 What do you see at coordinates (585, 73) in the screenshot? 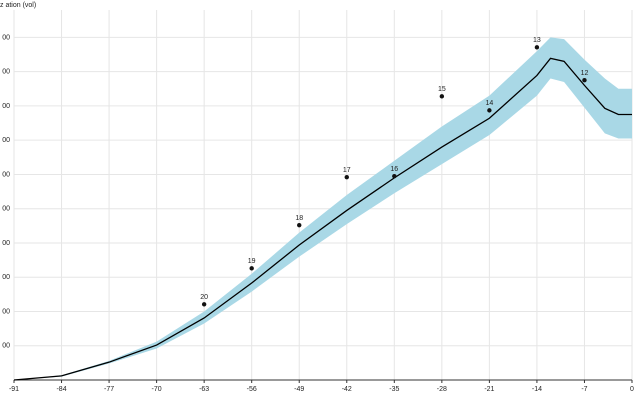
I see `point-label: 12` at bounding box center [585, 73].